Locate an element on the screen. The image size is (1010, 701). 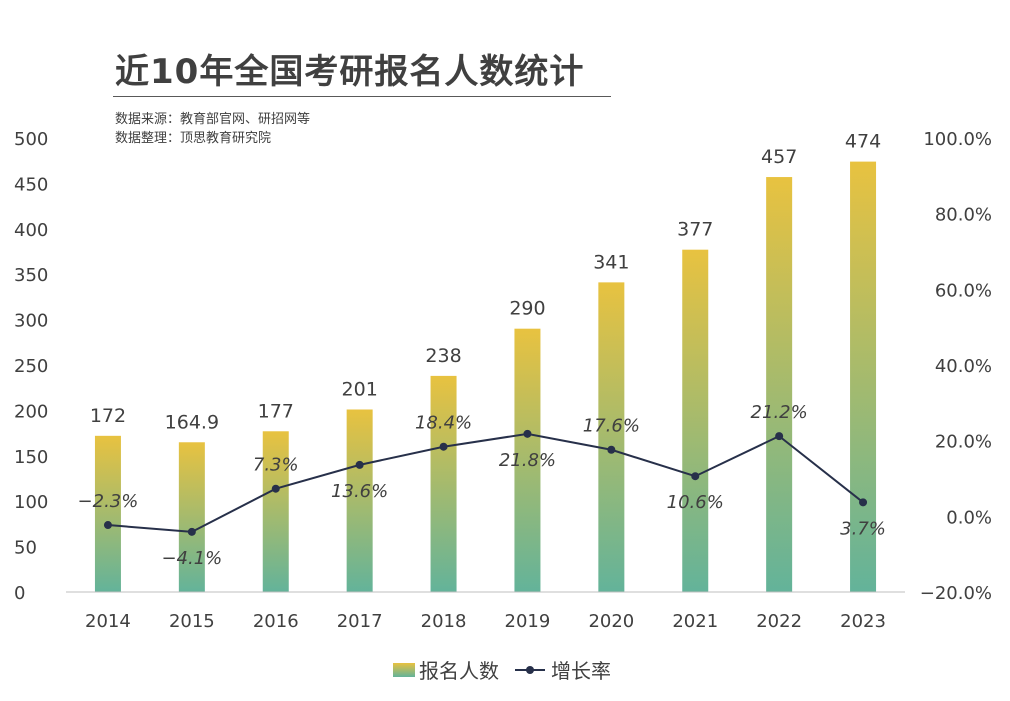
x-tick-label: 2023 is located at coordinates (863, 621).